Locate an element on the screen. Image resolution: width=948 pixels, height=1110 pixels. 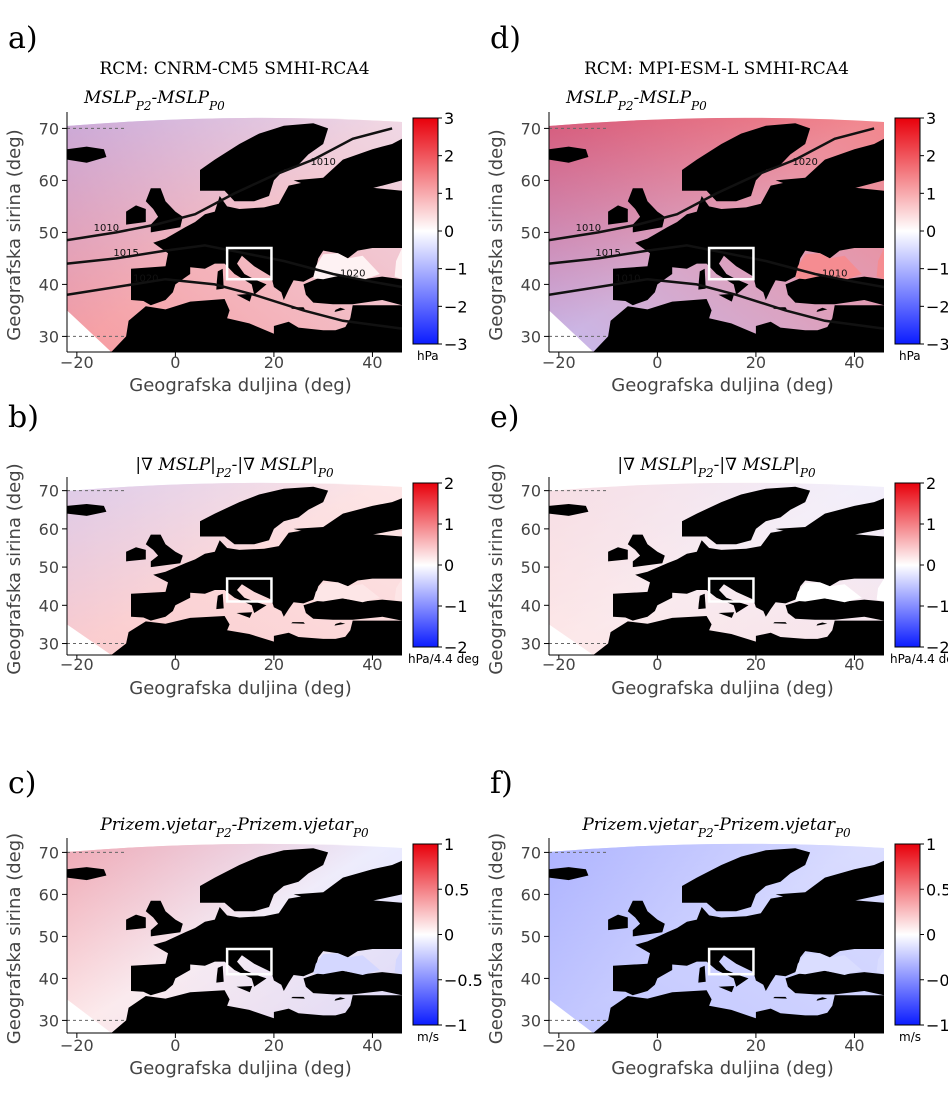
isobar-label: 1015 is located at coordinates (125, 253).